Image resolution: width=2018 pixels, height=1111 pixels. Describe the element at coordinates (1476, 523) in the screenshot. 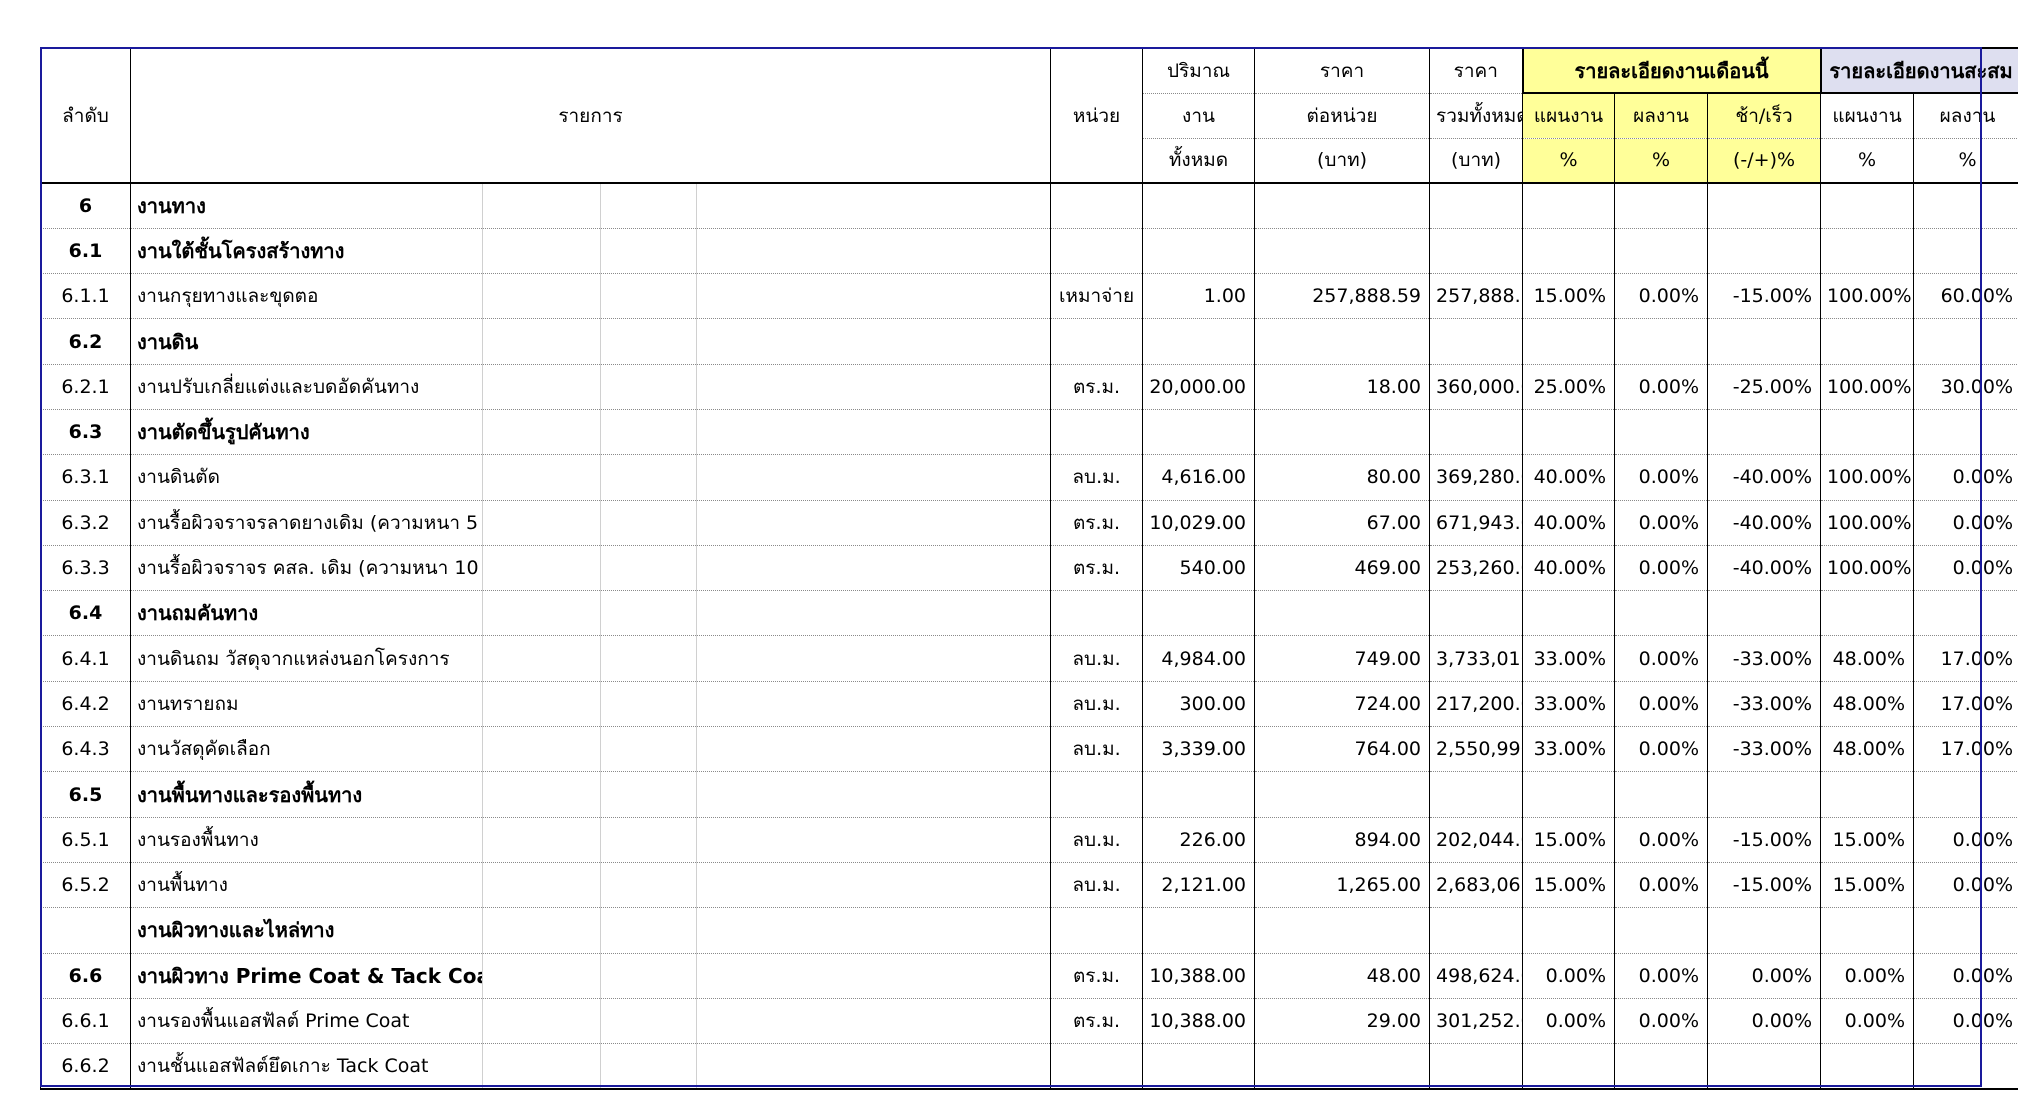

I see `total-price-cell: 671,943.00` at that location.